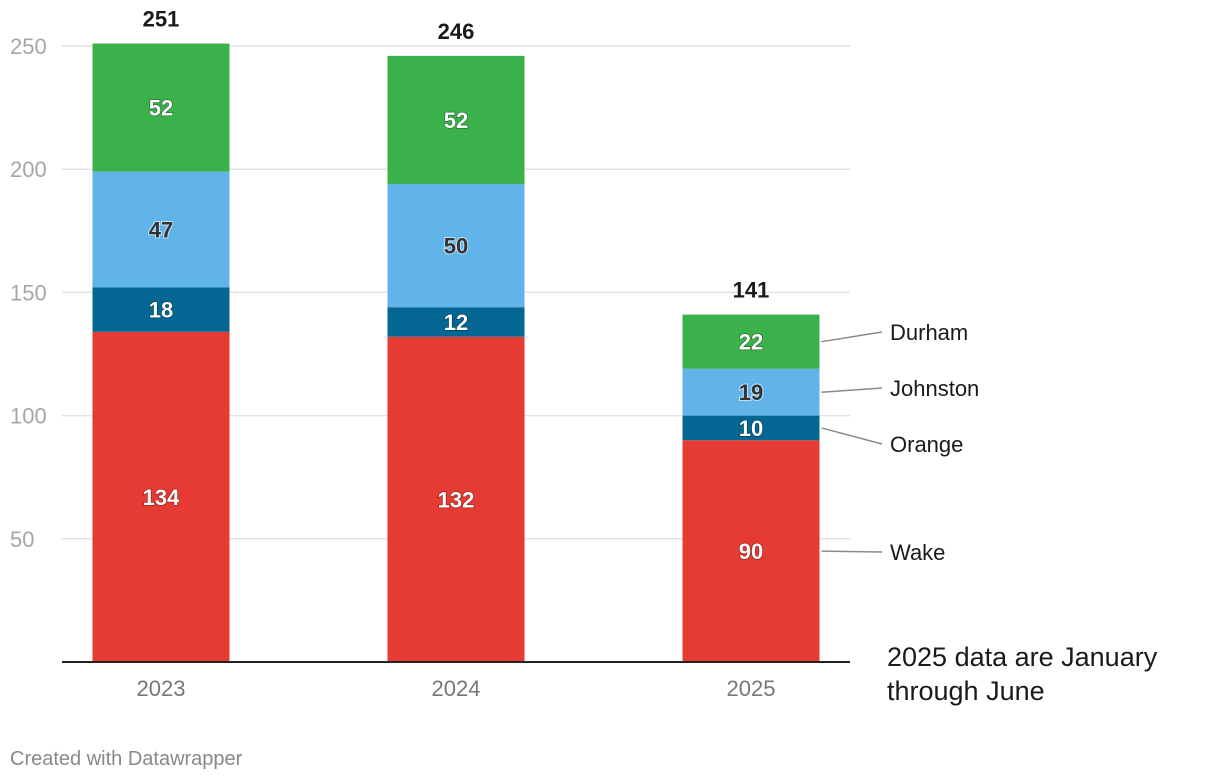 This screenshot has height=784, width=1220. I want to click on data-label-2023-johnston: 47, so click(161, 230).